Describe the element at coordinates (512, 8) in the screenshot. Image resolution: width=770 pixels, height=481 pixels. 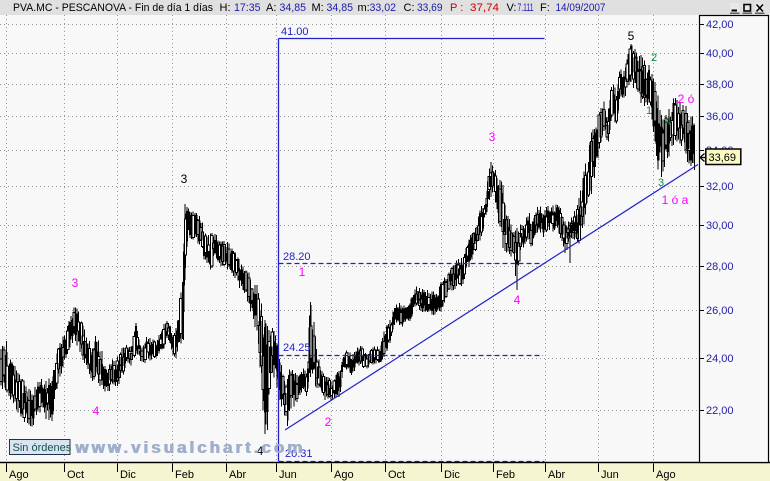
I see `svg-text: V:` at that location.